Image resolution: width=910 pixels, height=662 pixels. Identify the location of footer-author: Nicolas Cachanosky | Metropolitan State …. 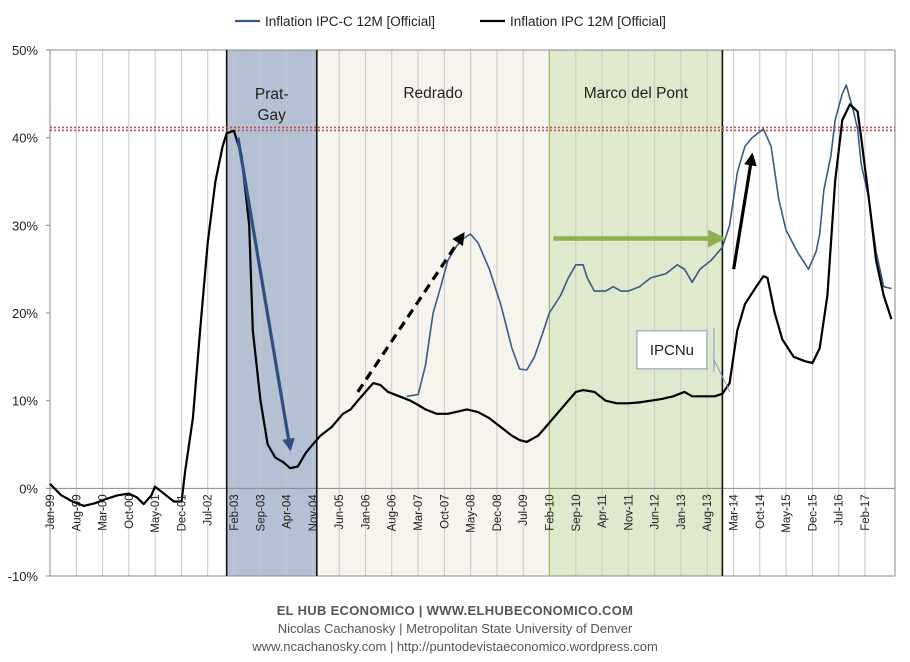
(455, 628).